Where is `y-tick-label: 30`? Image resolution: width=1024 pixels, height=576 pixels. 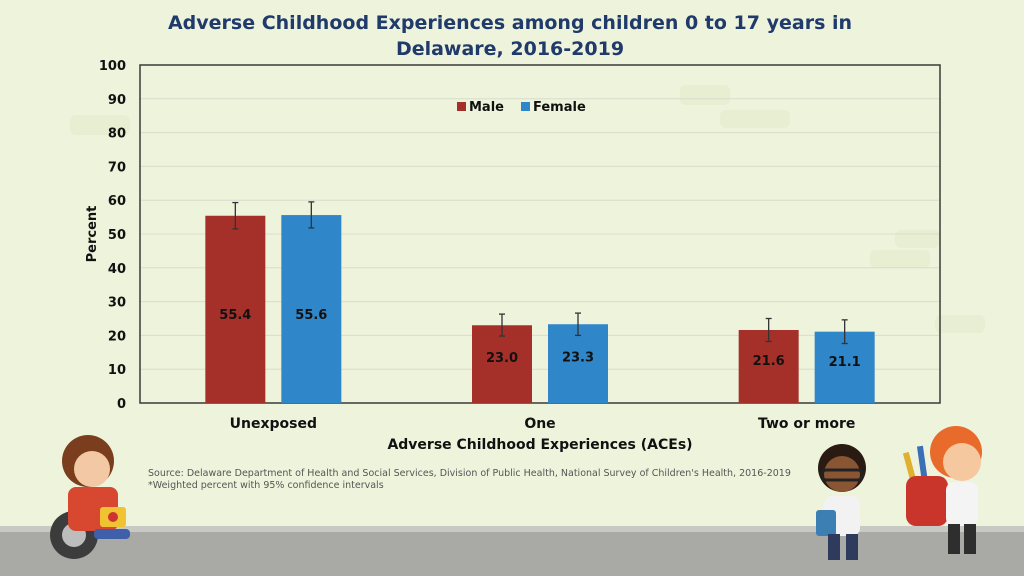 y-tick-label: 30 is located at coordinates (117, 303).